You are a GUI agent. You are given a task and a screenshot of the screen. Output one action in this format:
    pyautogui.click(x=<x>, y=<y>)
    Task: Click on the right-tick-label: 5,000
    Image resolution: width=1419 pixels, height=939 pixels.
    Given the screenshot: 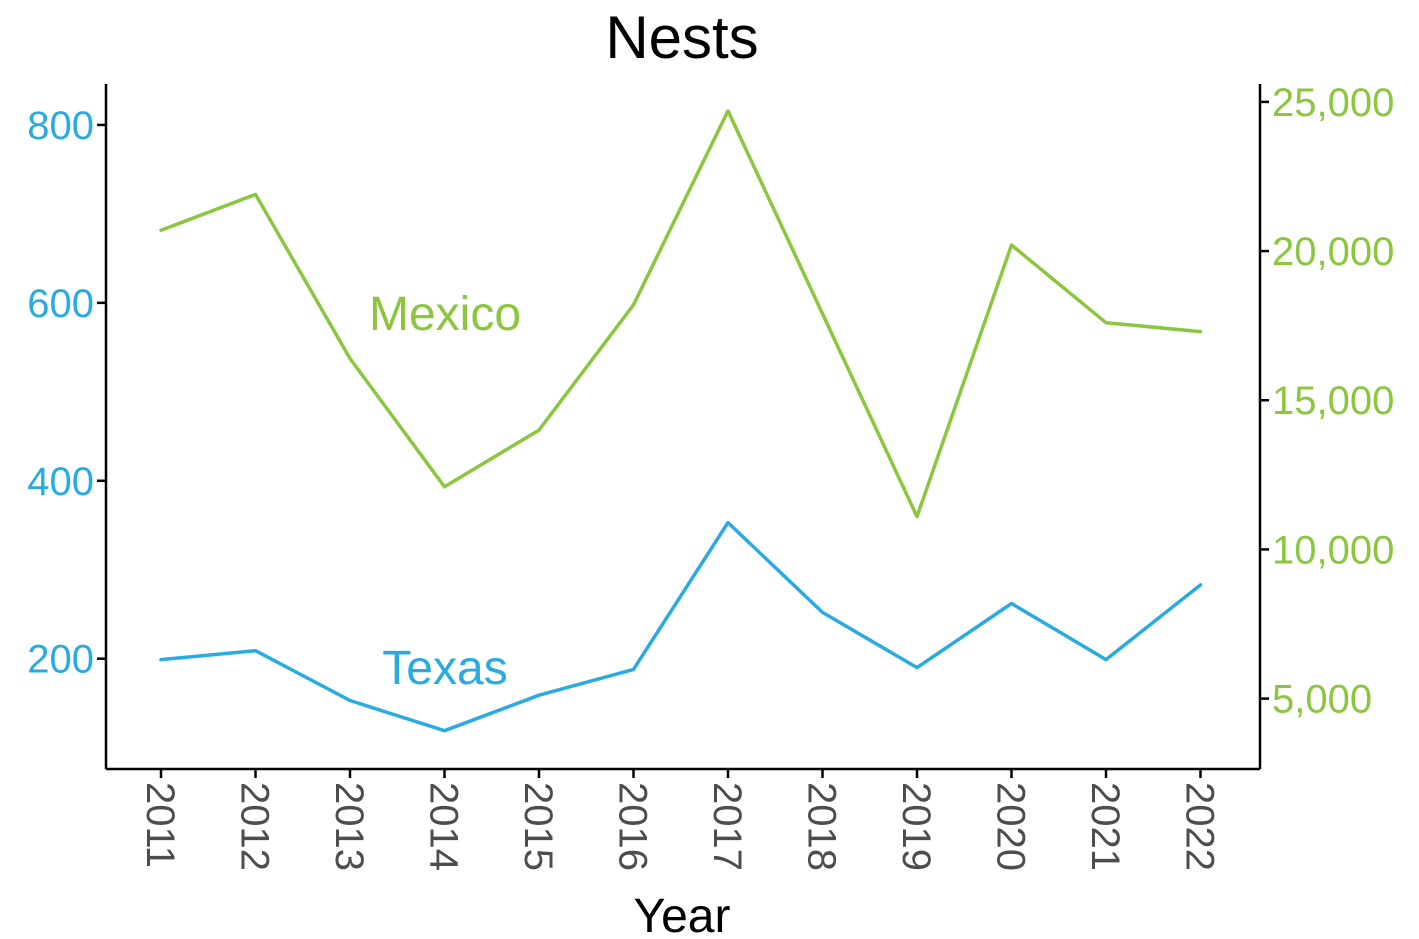 What is the action you would take?
    pyautogui.click(x=1322, y=700)
    